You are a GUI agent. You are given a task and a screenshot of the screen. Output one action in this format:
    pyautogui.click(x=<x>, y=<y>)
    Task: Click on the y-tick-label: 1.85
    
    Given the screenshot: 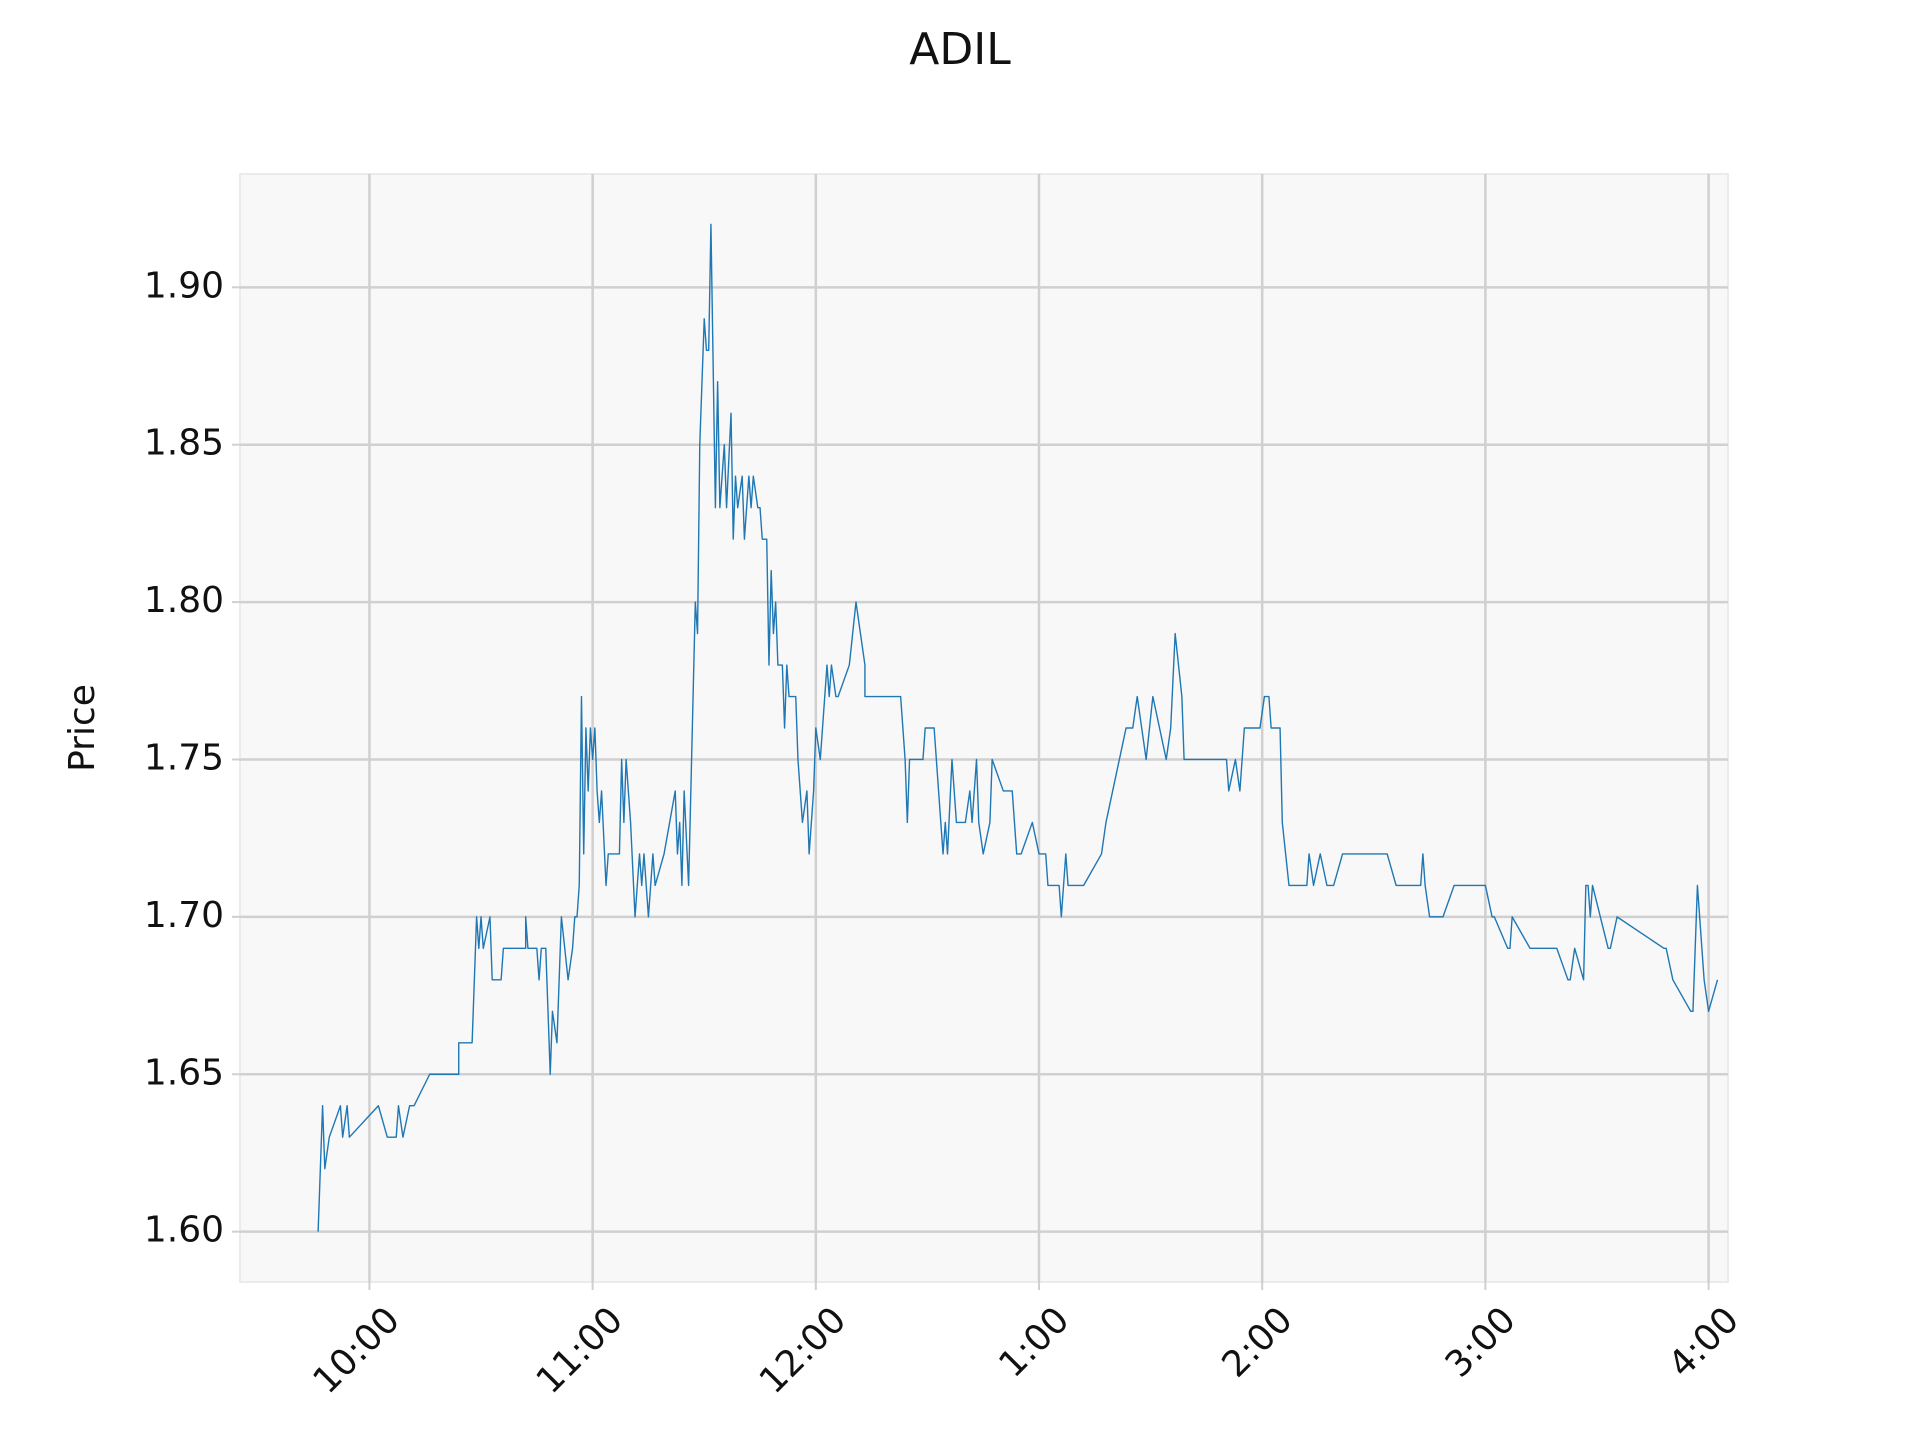 What is the action you would take?
    pyautogui.click(x=184, y=443)
    